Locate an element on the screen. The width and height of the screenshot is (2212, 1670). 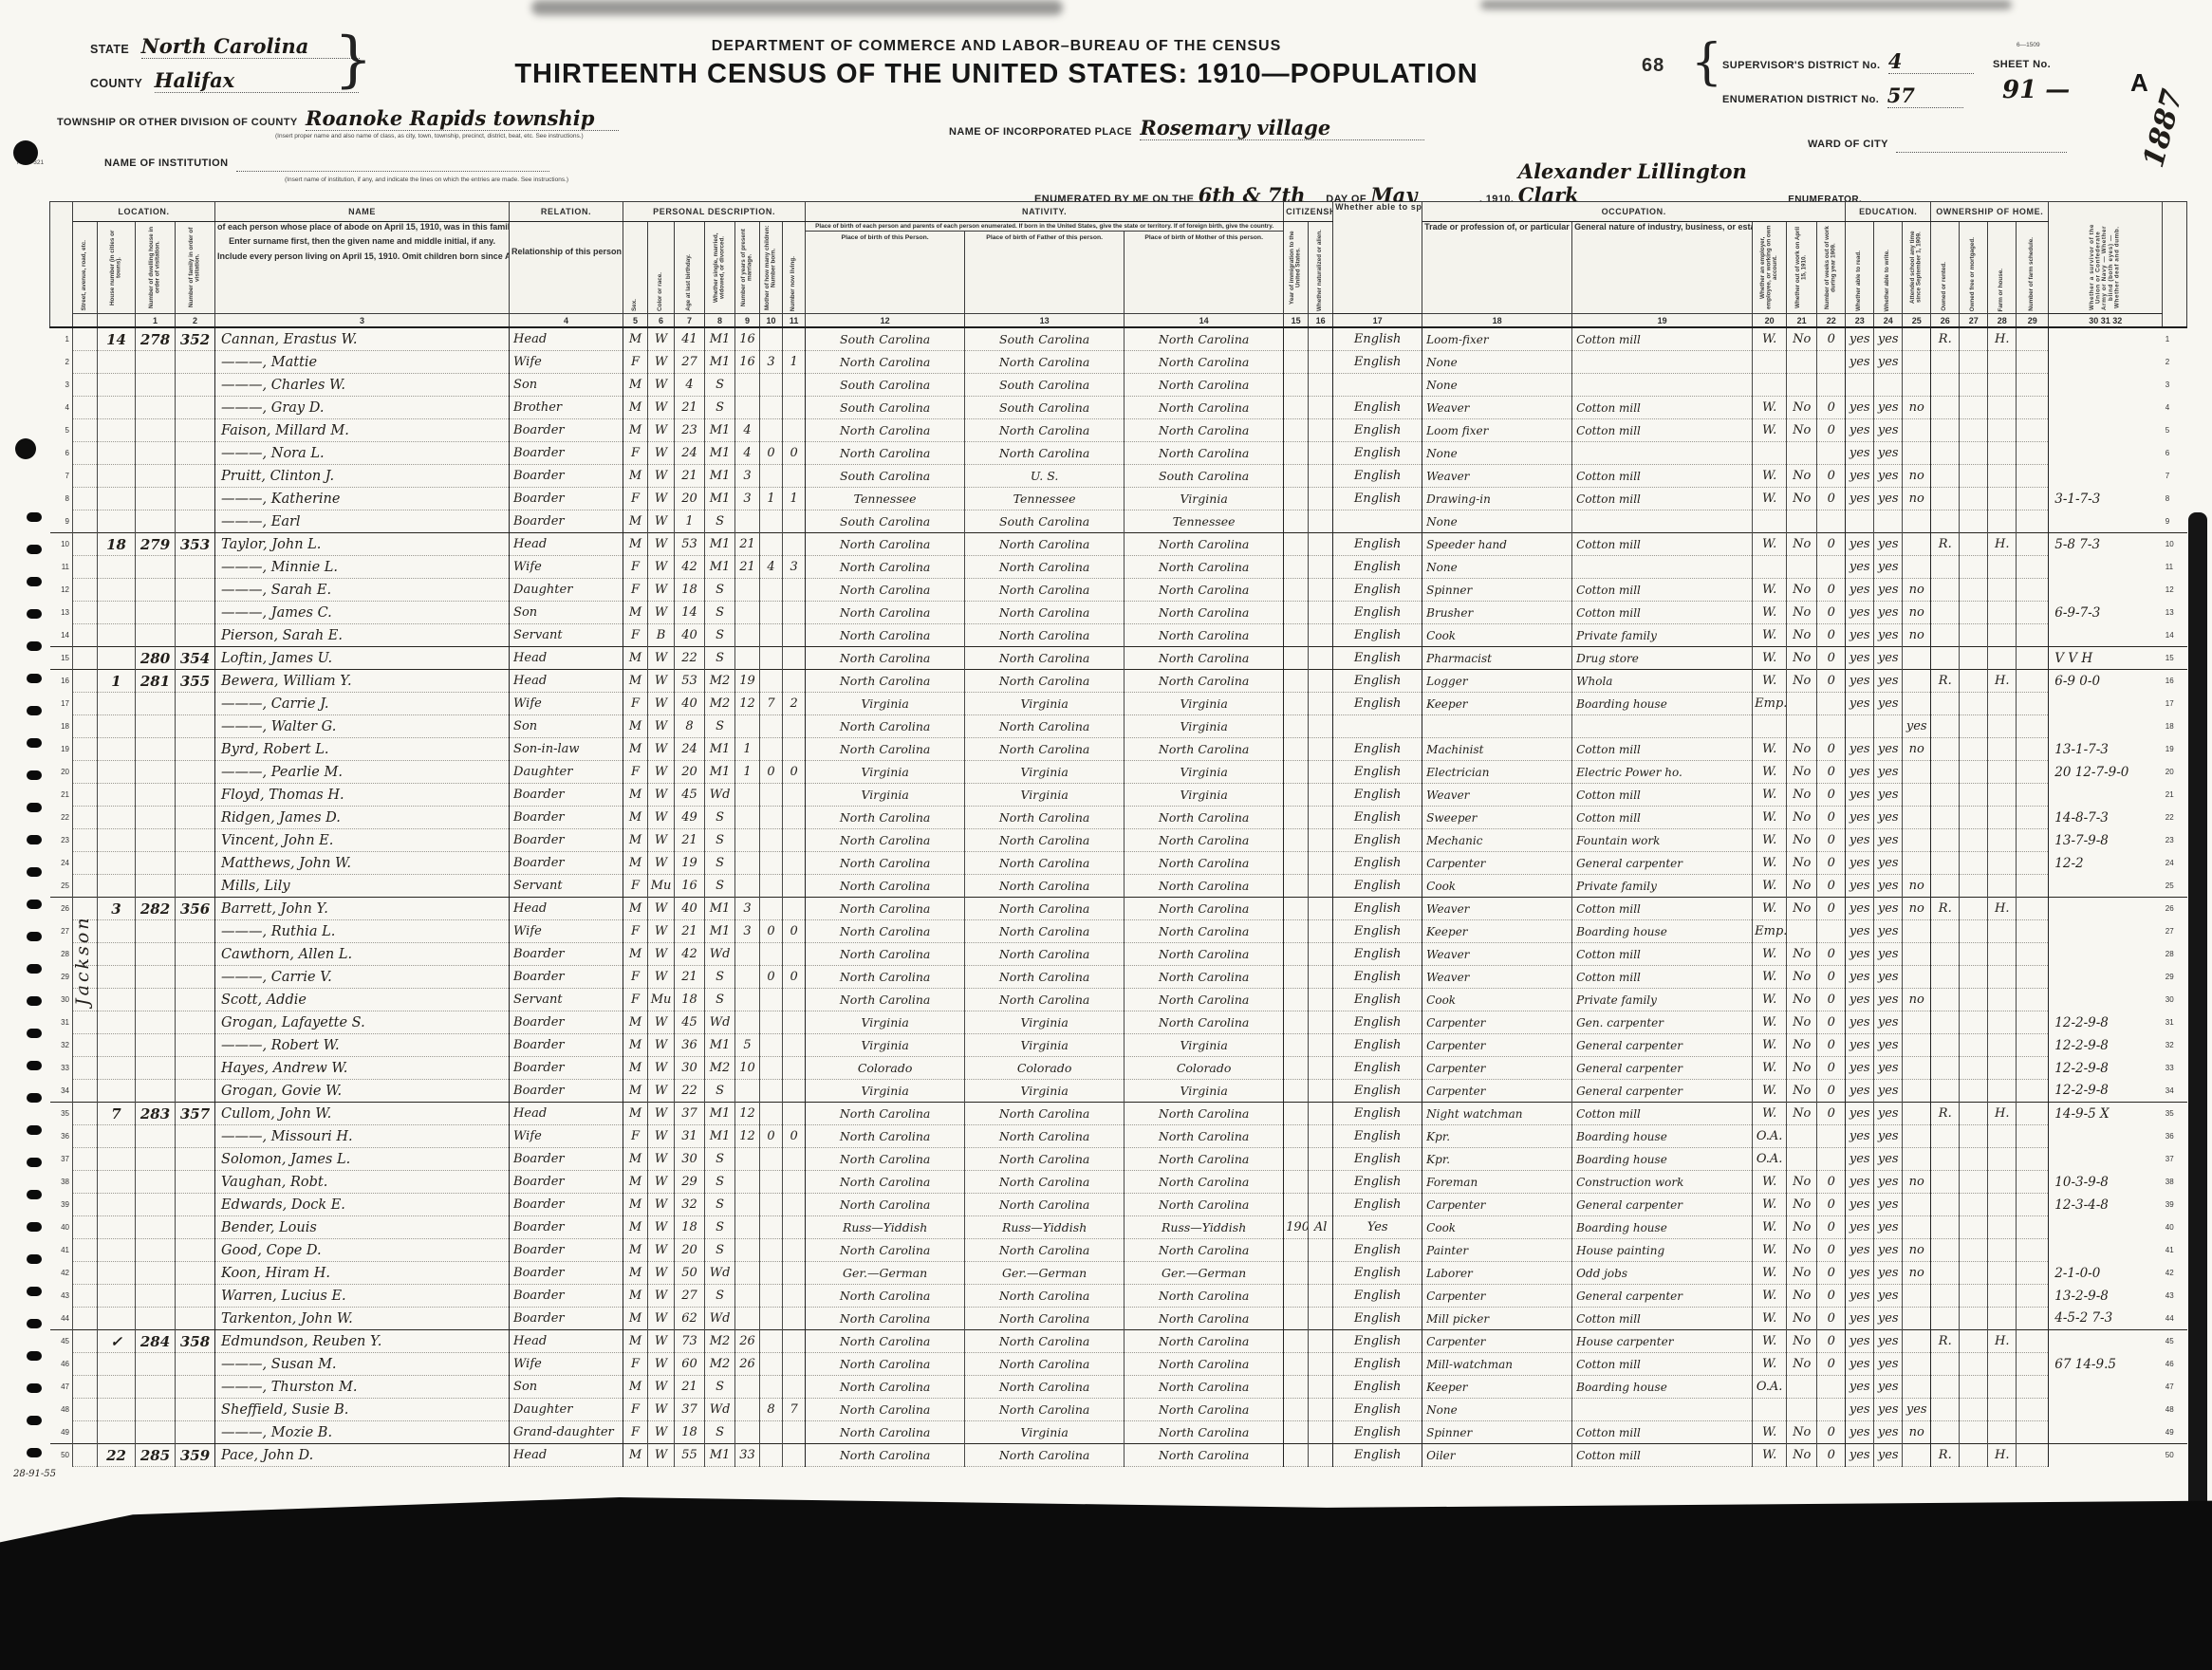
cell-ind: Cotton mill is located at coordinates (1662, 909).